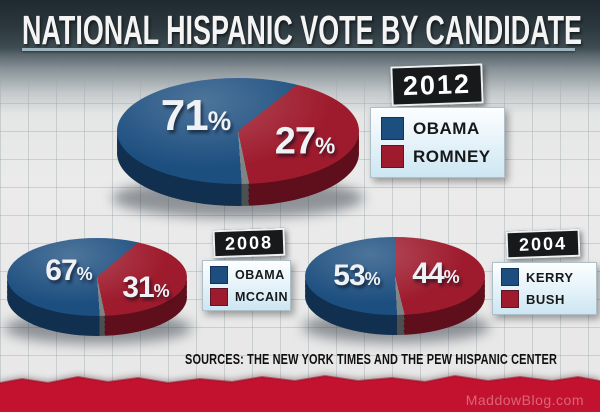  Describe the element at coordinates (436, 273) in the screenshot. I see `slice-label-bush-2004: 44%` at that location.